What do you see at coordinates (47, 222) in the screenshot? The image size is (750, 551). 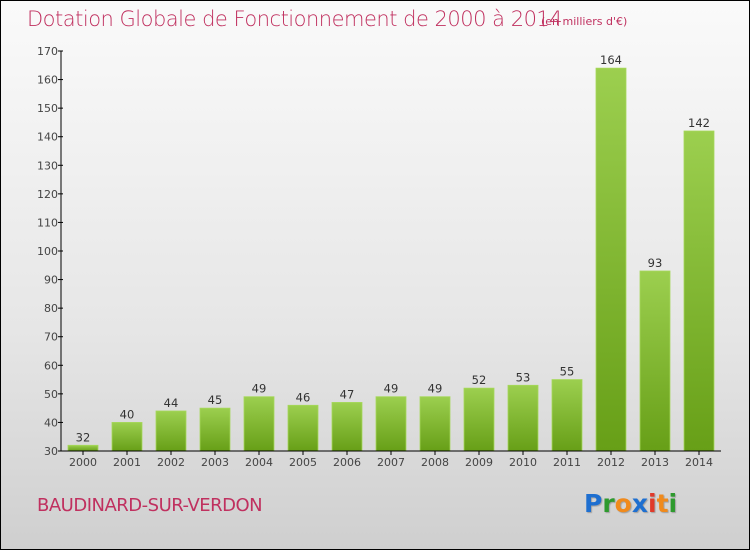 I see `y-tick-label: 110` at bounding box center [47, 222].